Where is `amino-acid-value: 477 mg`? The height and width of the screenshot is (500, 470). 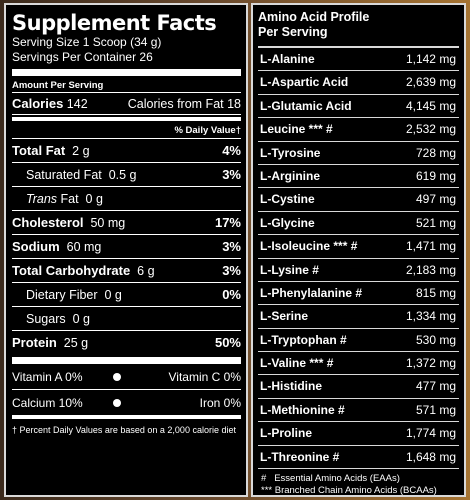
amino-acid-value: 477 mg is located at coordinates (435, 386).